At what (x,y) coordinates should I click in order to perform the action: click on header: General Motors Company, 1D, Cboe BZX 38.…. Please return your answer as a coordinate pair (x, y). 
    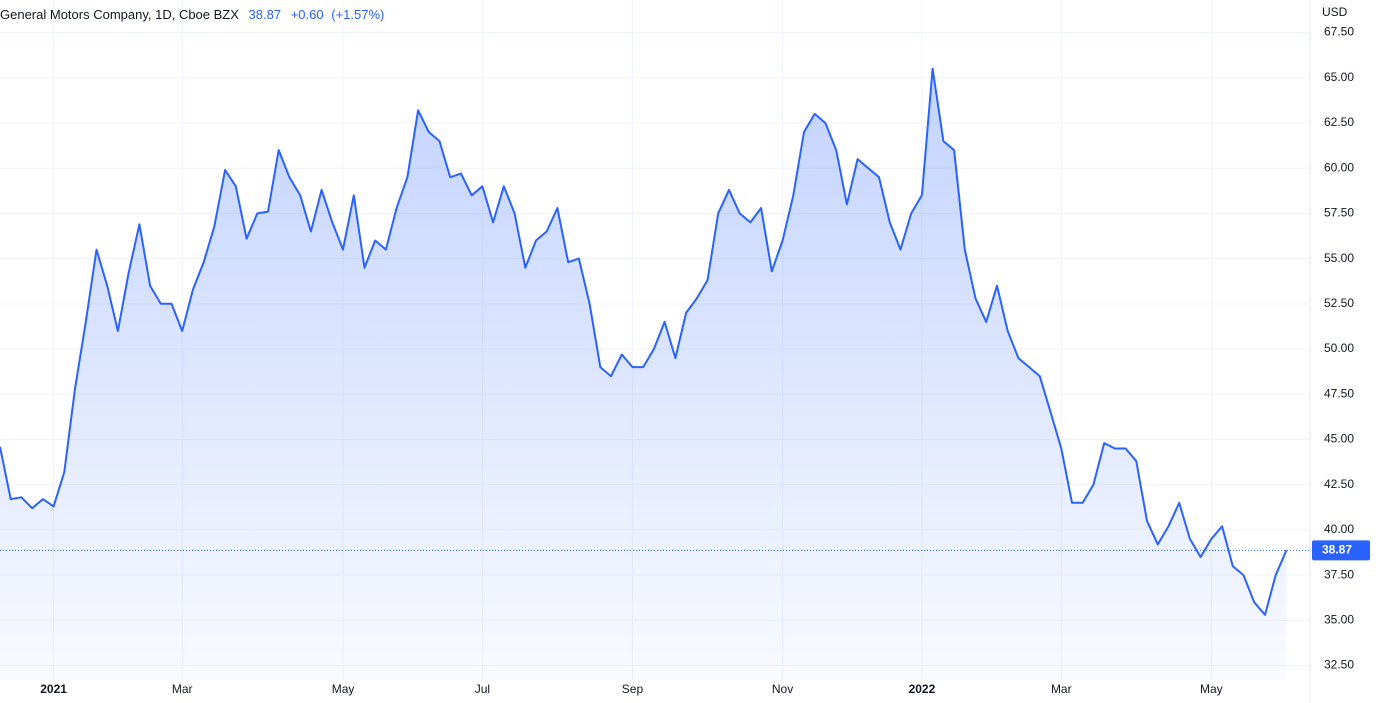
    Looking at the image, I should click on (192, 14).